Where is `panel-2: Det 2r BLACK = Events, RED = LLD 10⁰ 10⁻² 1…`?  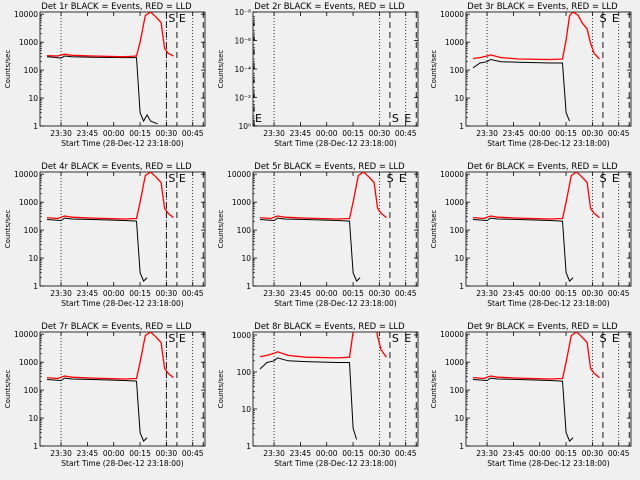
panel-2: Det 2r BLACK = Events, RED = LLD 10⁰ 10⁻² 1… is located at coordinates (318, 75).